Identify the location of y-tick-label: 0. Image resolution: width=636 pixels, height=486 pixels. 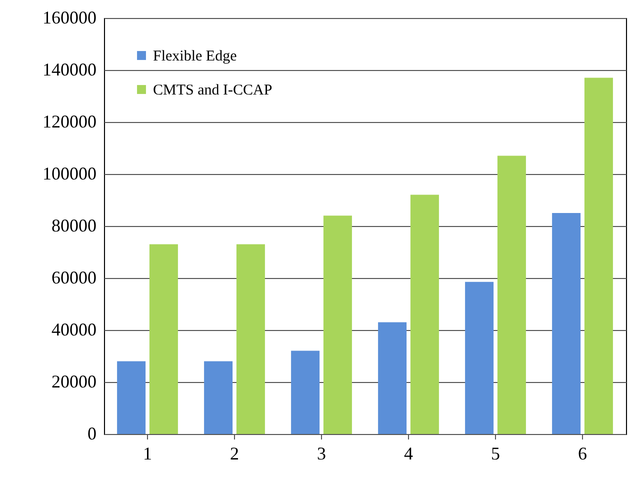
(92, 434).